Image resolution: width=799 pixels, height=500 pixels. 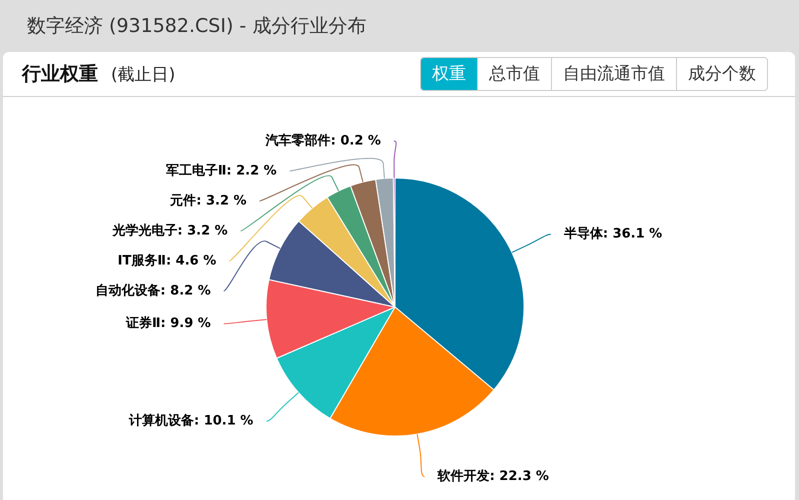 What do you see at coordinates (196, 26) in the screenshot?
I see `chart-title: 数字经济 (931582.CSI) - 成分行业分布` at bounding box center [196, 26].